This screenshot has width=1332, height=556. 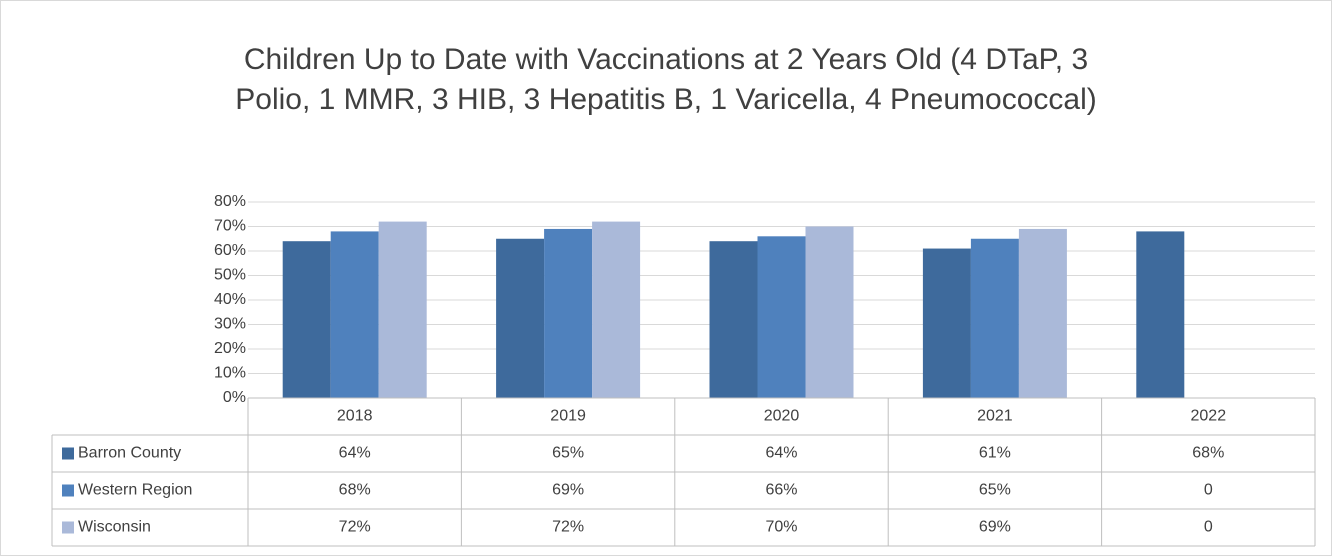 What do you see at coordinates (230, 226) in the screenshot?
I see `y-tick-label: 70%` at bounding box center [230, 226].